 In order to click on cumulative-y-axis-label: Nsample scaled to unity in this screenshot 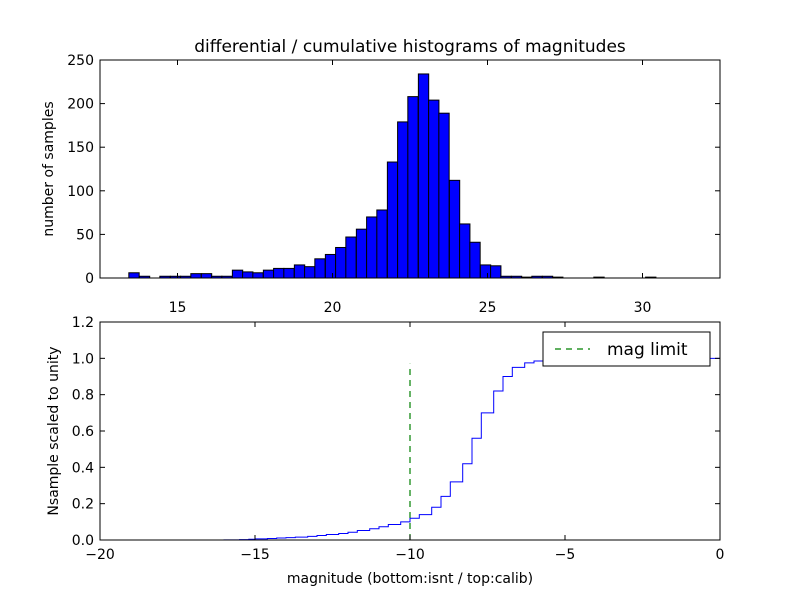, I will do `click(54, 430)`.